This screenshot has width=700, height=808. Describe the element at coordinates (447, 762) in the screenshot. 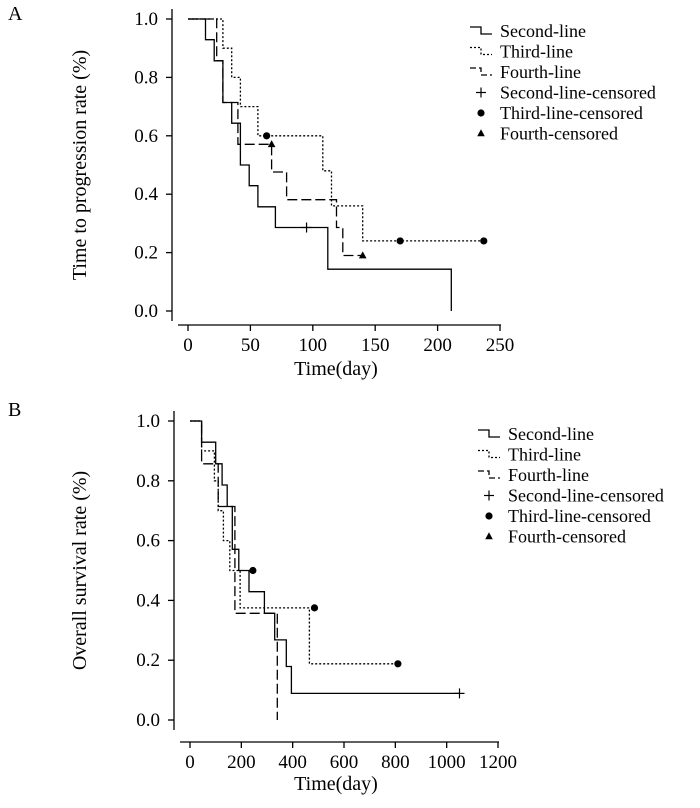

I see `x-tick-label: 1000` at that location.